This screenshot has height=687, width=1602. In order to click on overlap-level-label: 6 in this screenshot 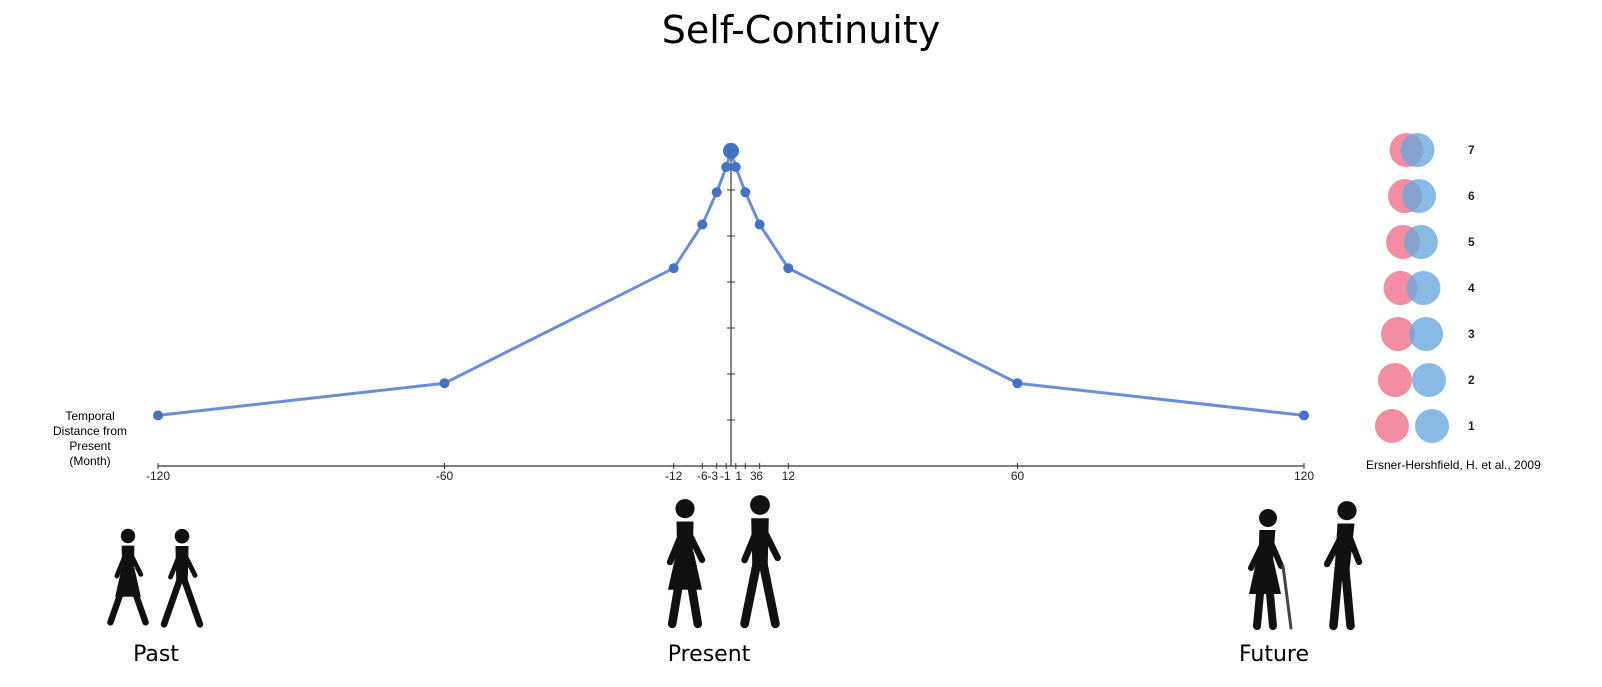, I will do `click(1471, 196)`.